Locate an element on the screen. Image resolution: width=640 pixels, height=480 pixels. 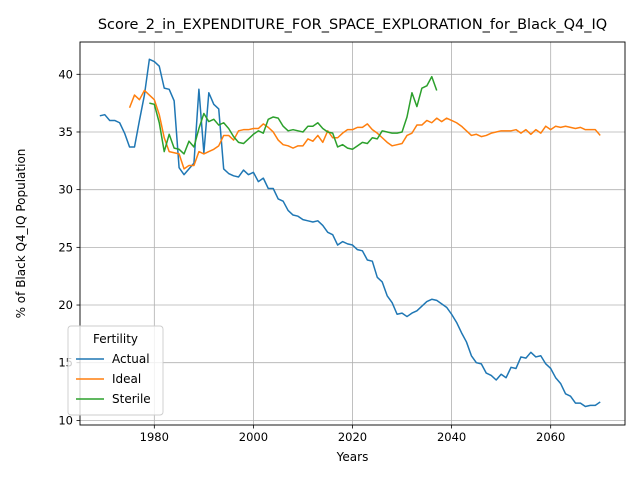
series-line-ideal is located at coordinates (364, 129).